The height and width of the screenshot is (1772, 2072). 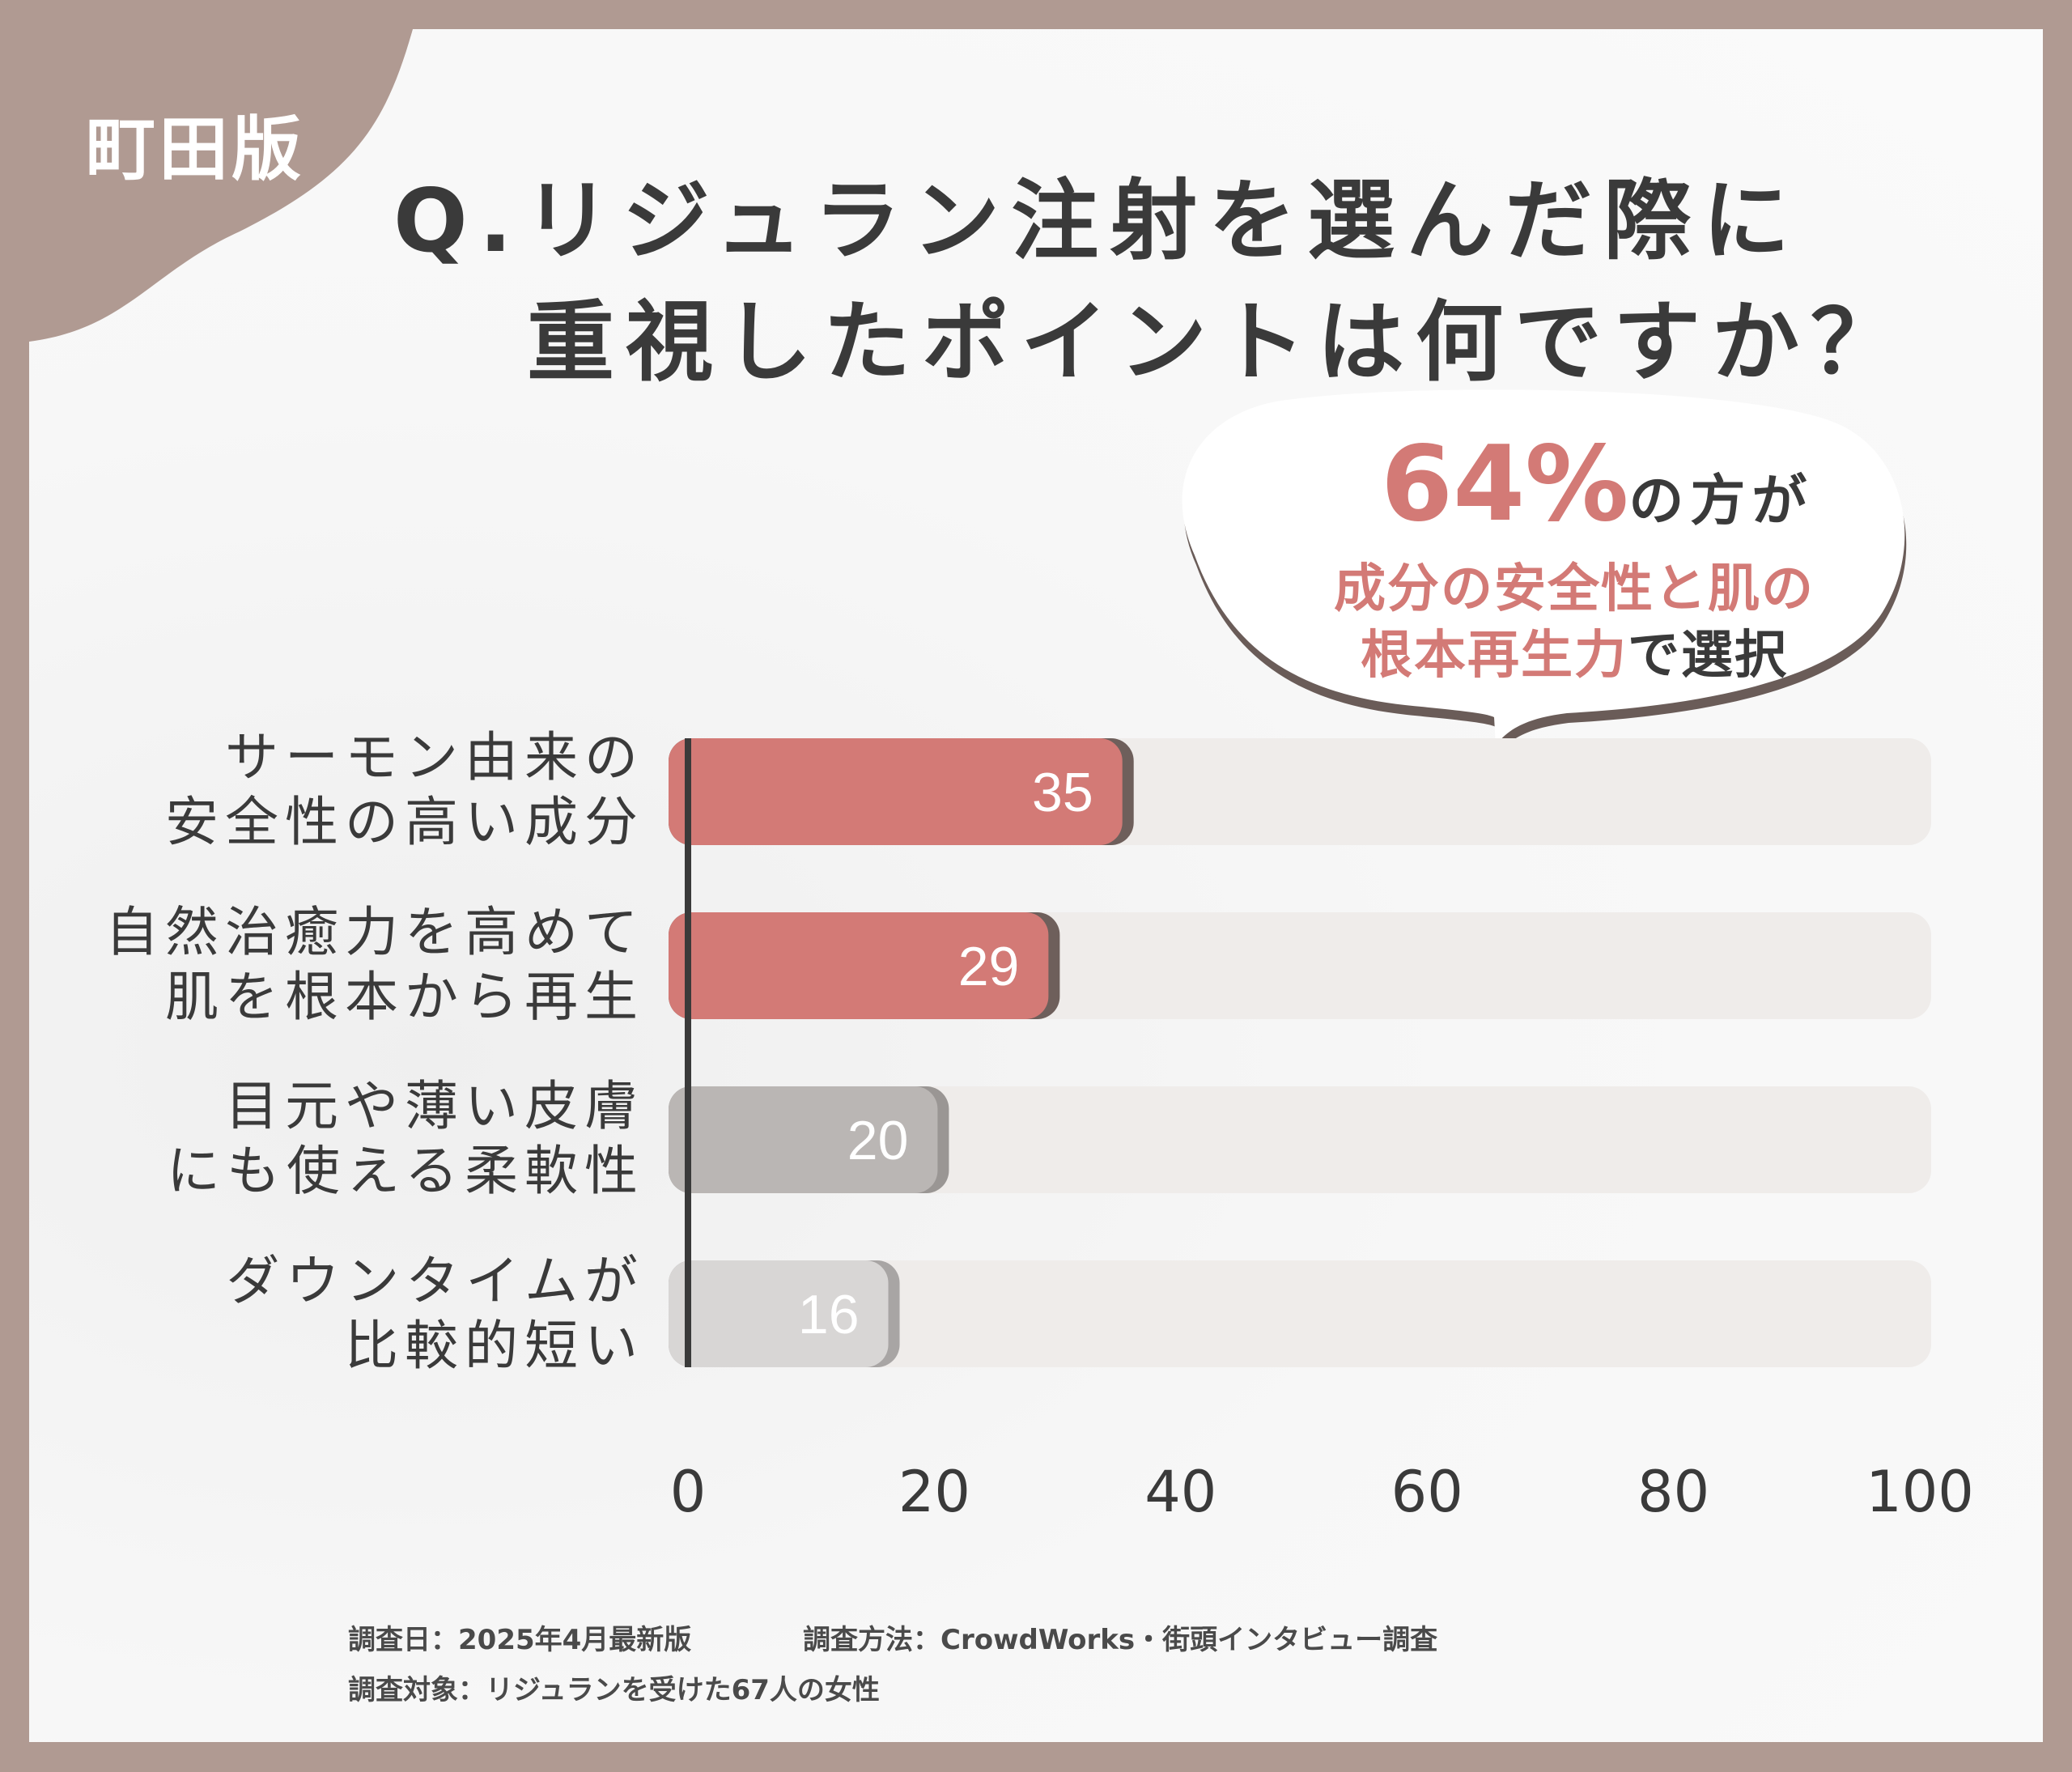 What do you see at coordinates (404, 997) in the screenshot?
I see `category-label-2-line2: 肌を根本から再生` at bounding box center [404, 997].